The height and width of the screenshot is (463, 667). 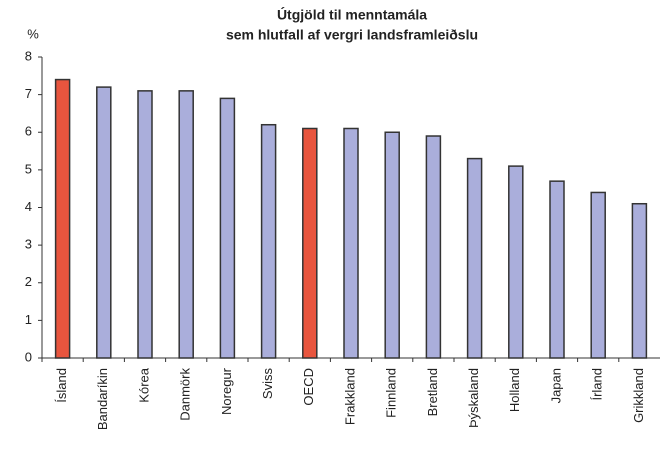 What do you see at coordinates (638, 395) in the screenshot?
I see `x-tick-label: Grikkland` at bounding box center [638, 395].